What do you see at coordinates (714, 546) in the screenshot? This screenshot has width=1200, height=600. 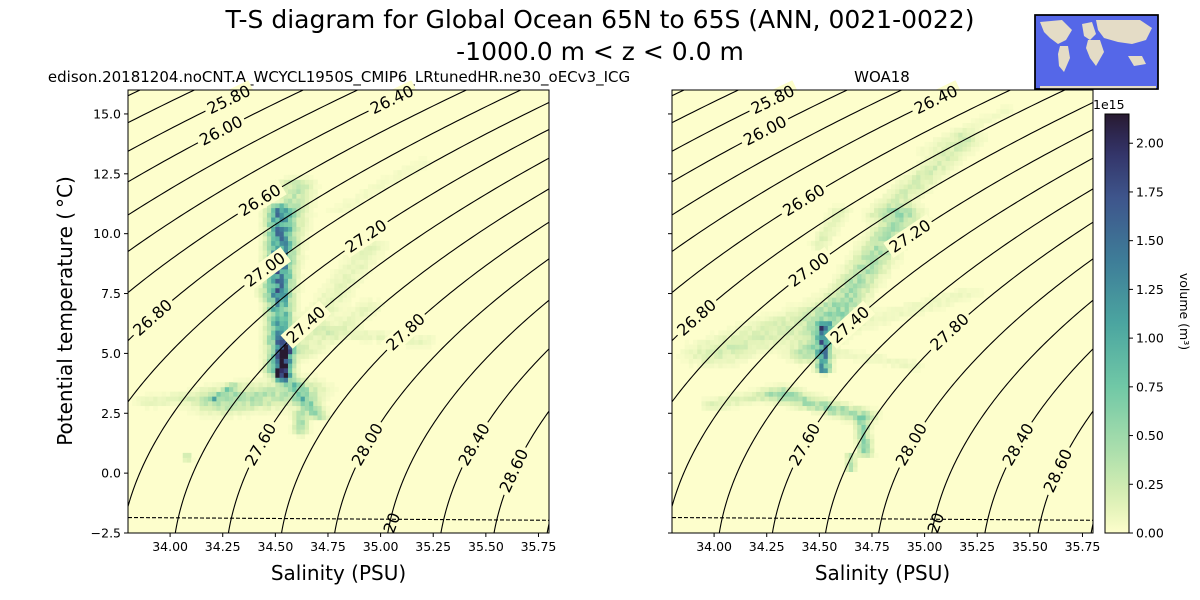 I see `x-tick-label: 34.00` at bounding box center [714, 546].